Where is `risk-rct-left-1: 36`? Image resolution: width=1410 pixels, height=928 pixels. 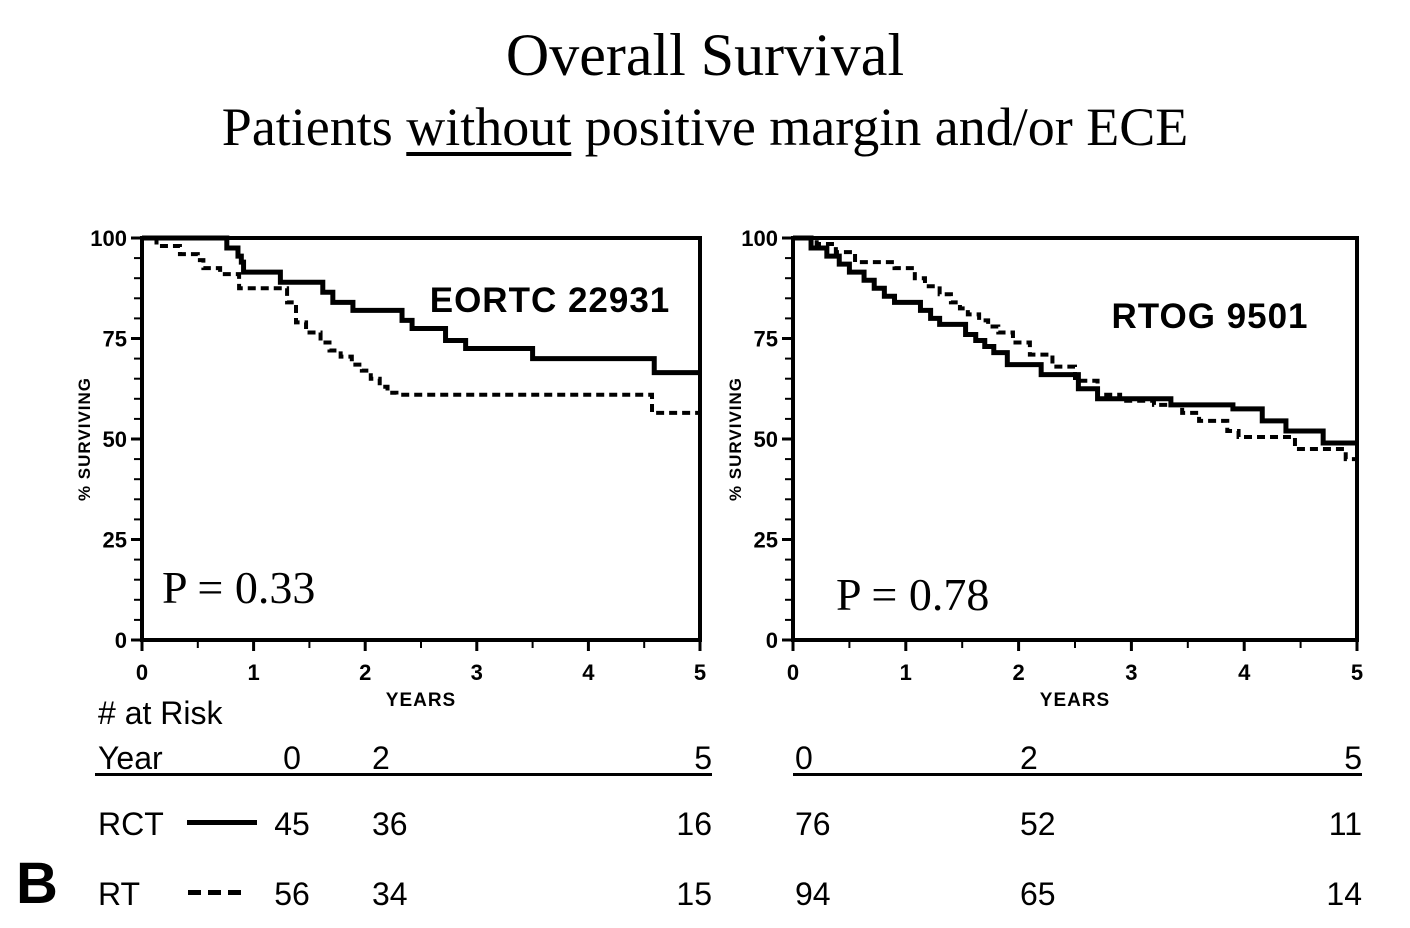
risk-rct-left-1: 36 is located at coordinates (390, 824).